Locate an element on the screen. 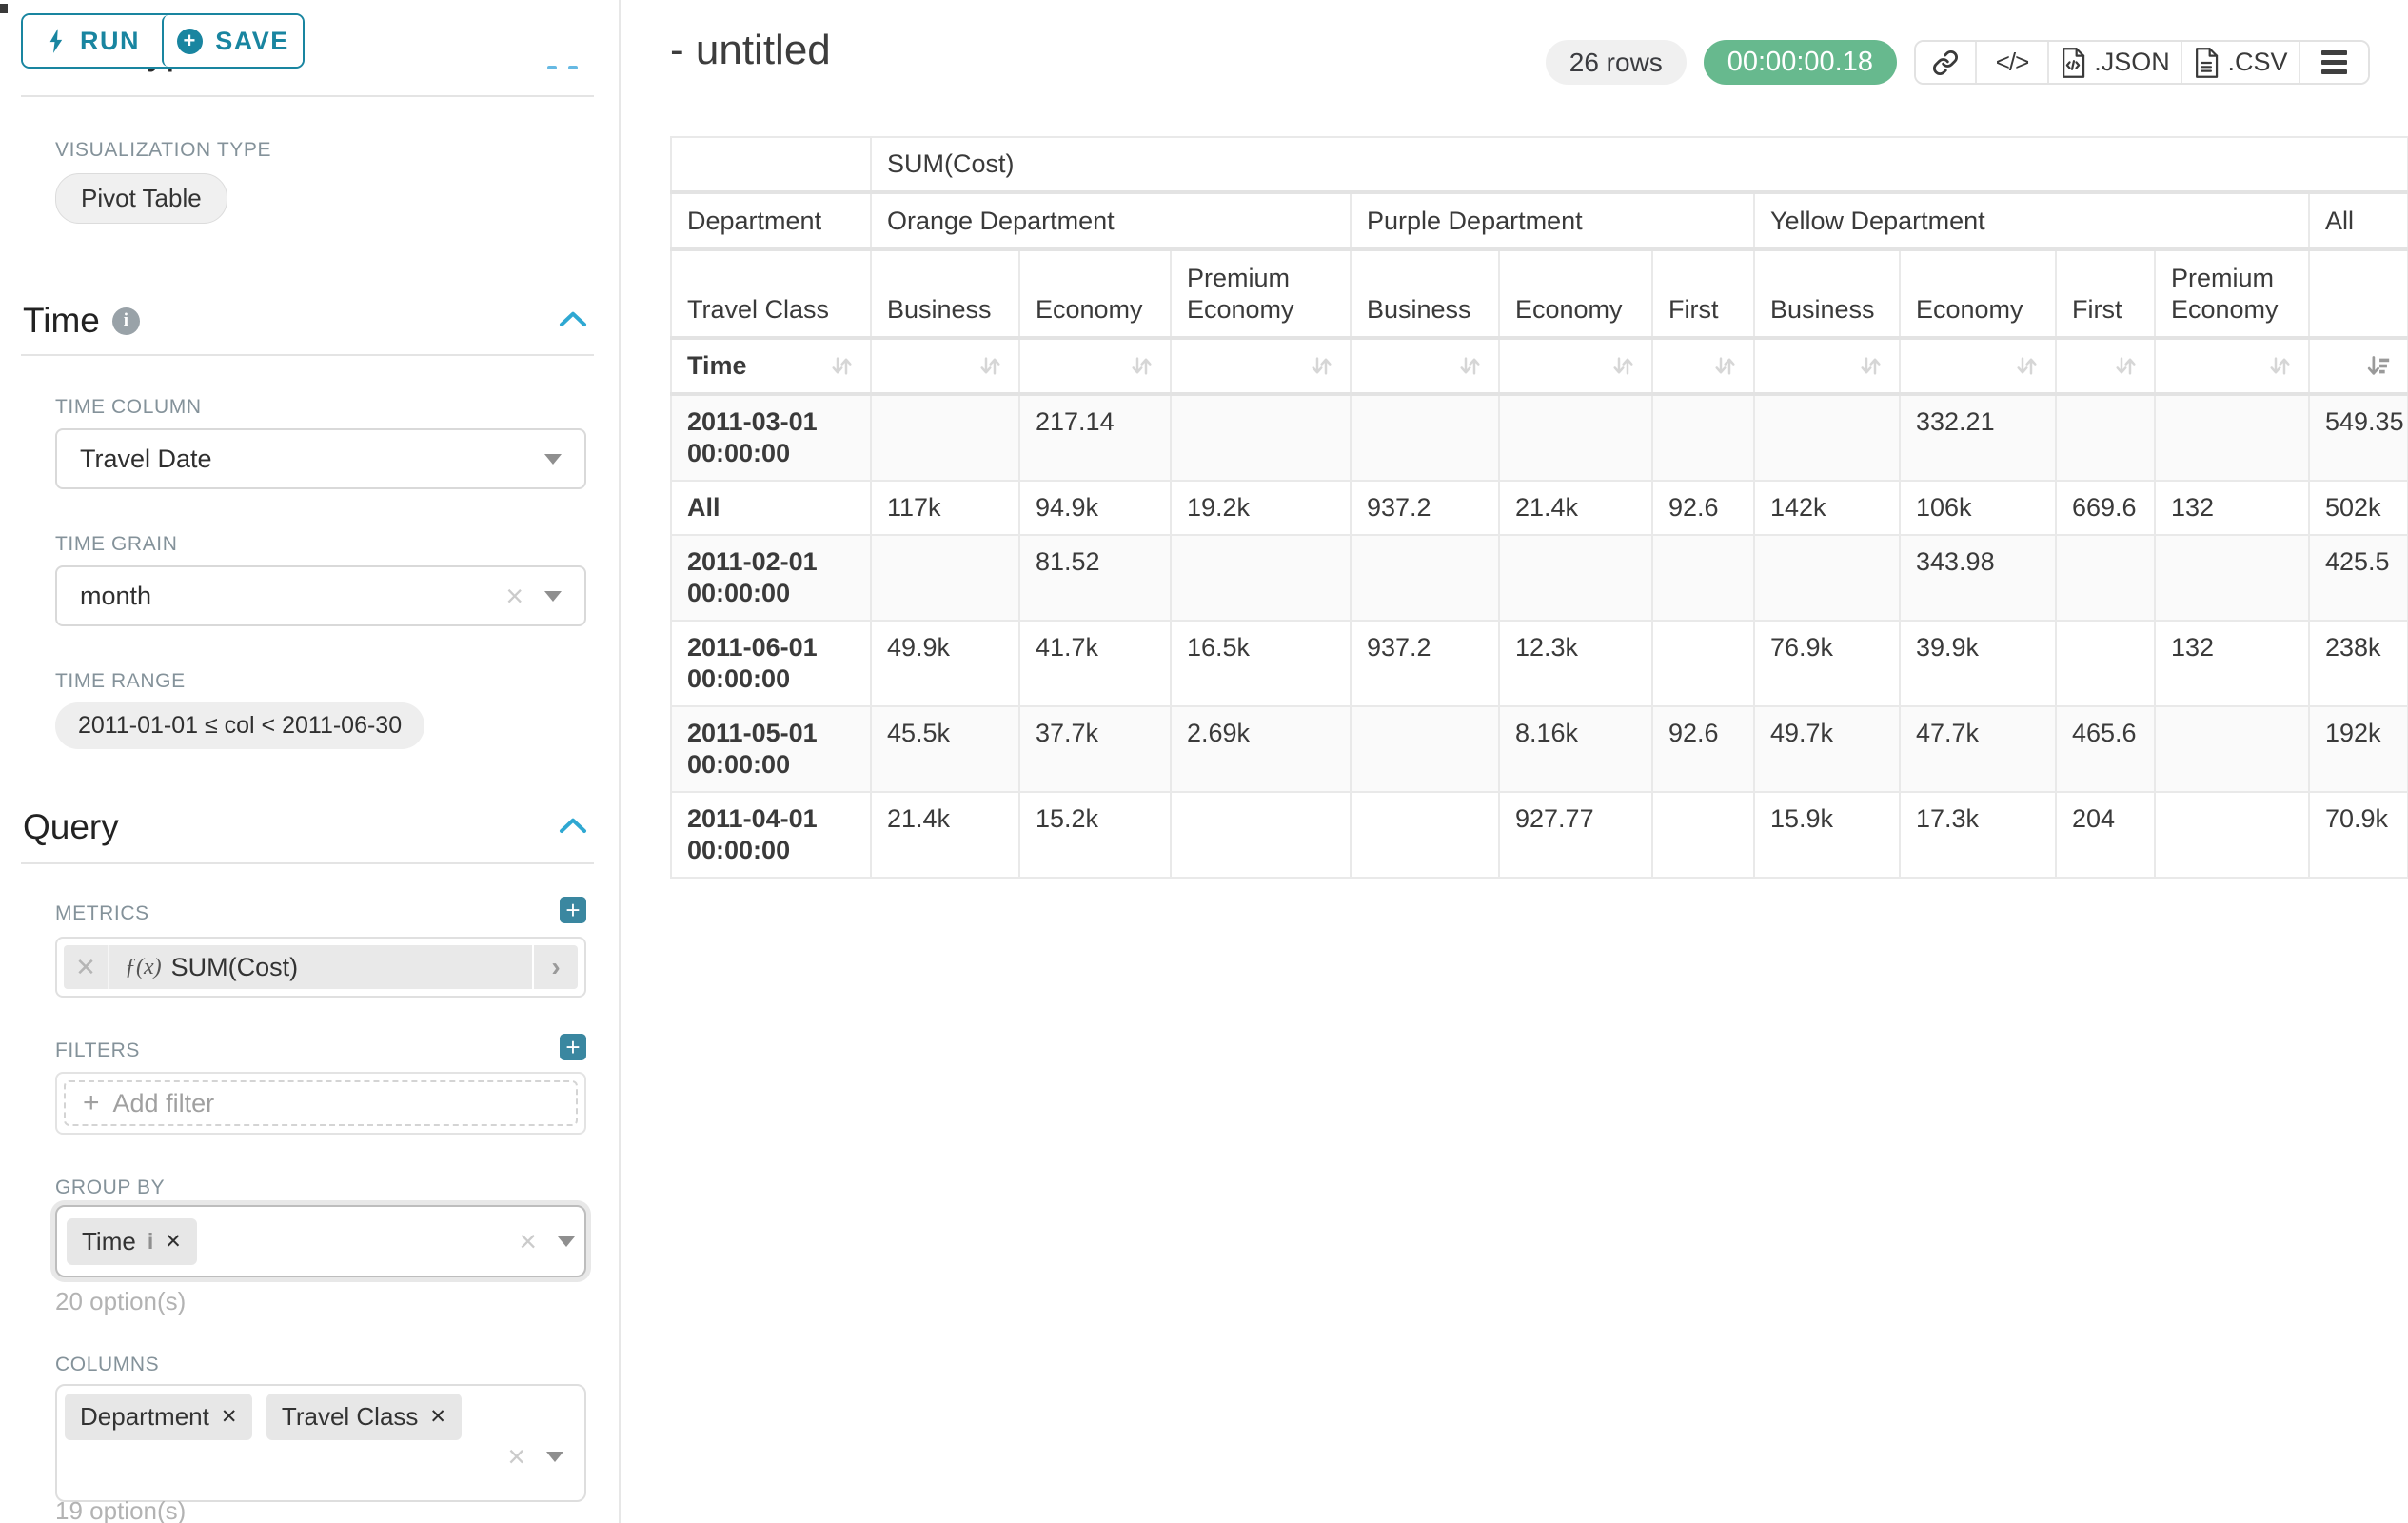 Image resolution: width=2408 pixels, height=1523 pixels. time-section-title: Time is located at coordinates (61, 321).